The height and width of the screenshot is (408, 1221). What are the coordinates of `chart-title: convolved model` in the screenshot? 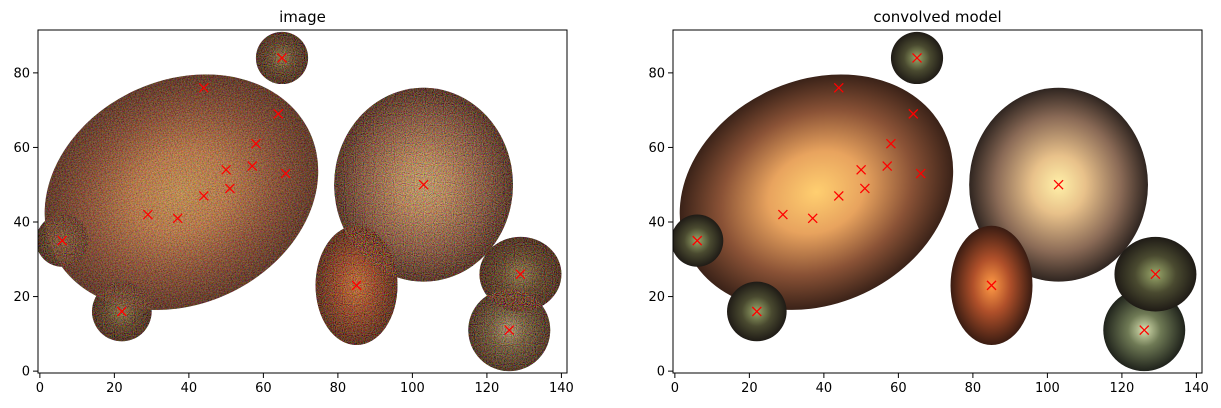 It's located at (937, 17).